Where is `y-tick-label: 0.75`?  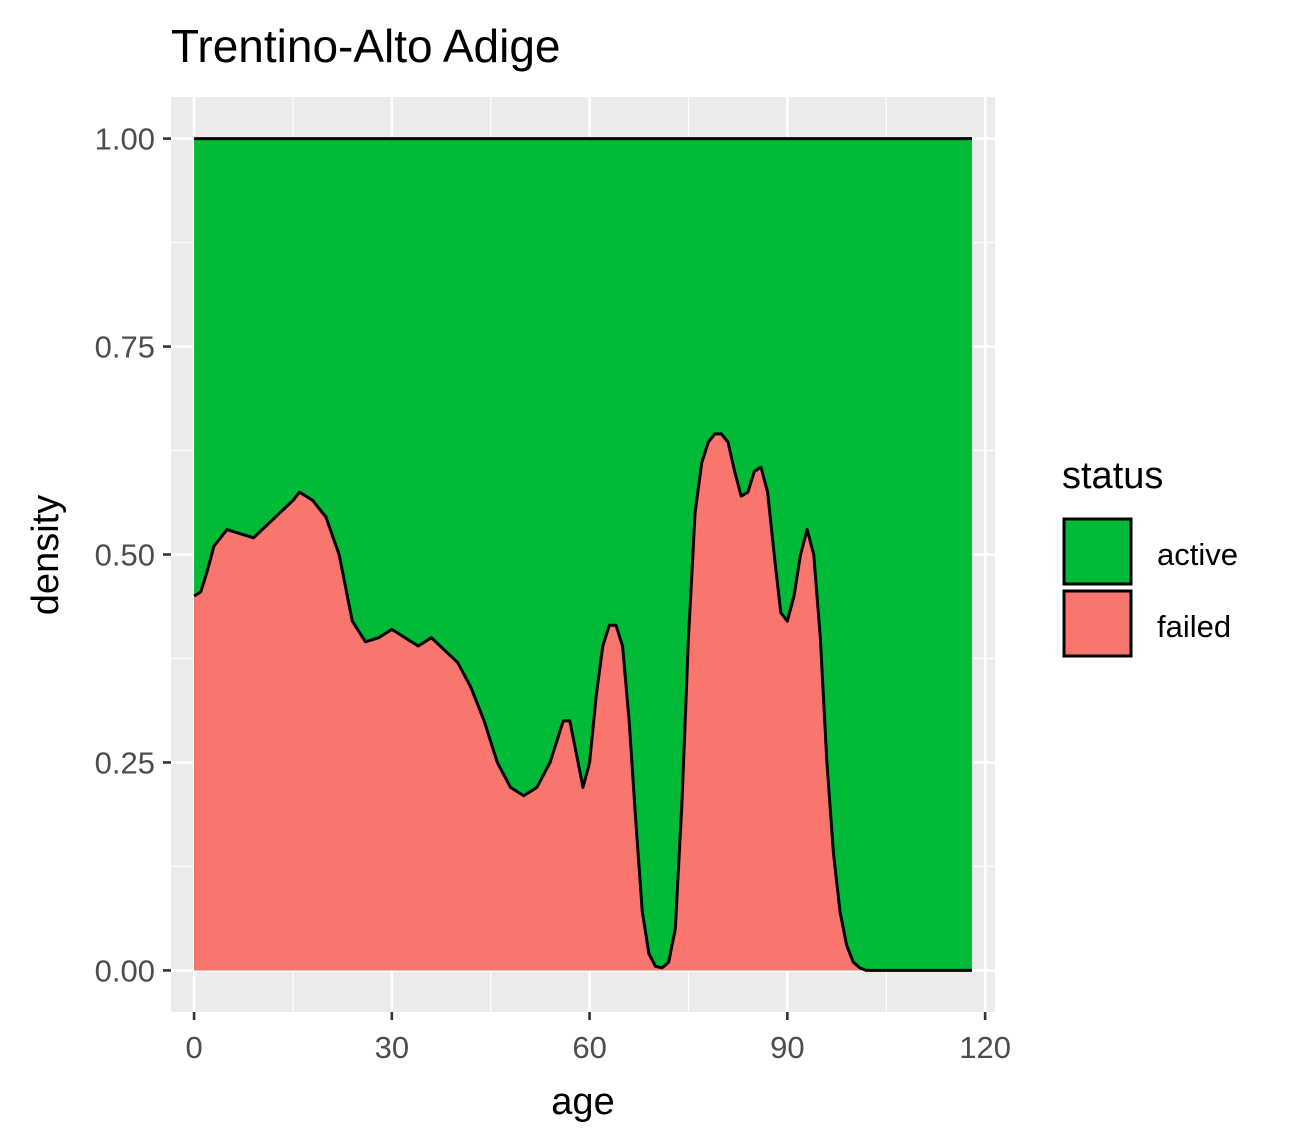
y-tick-label: 0.75 is located at coordinates (125, 347).